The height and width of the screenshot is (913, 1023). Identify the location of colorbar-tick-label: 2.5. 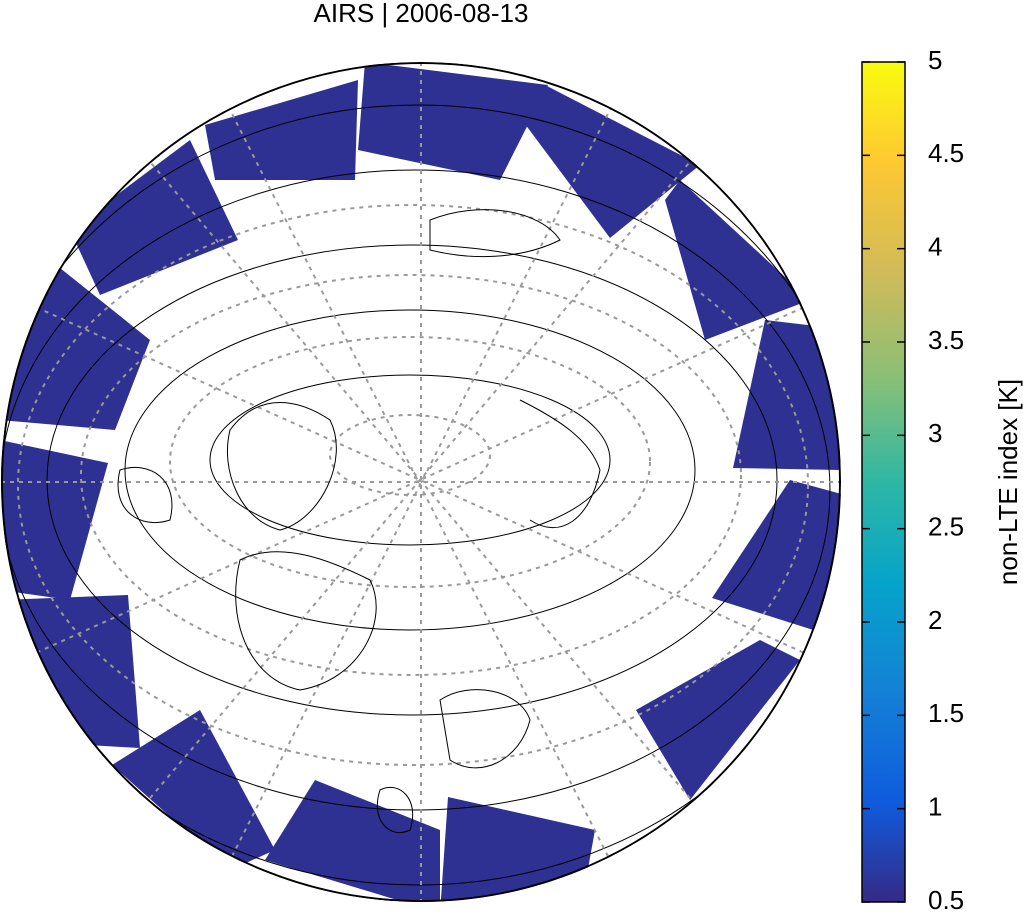
(946, 527).